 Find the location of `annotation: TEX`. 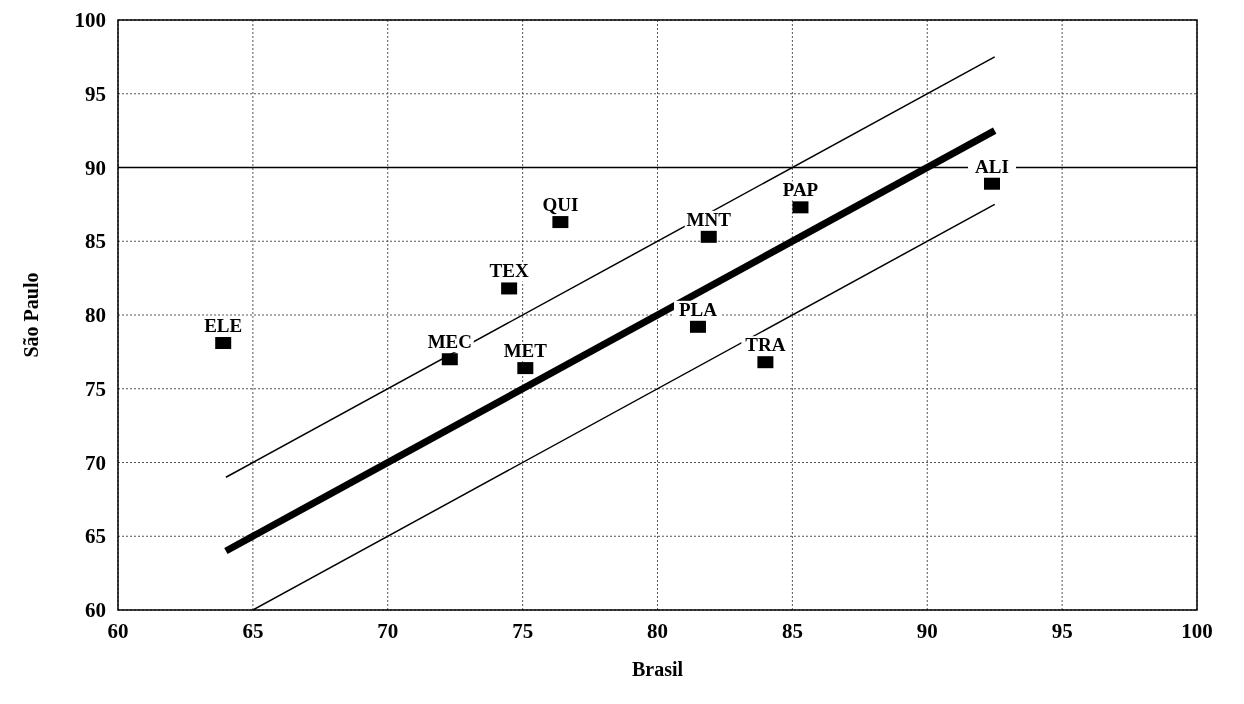

annotation: TEX is located at coordinates (509, 271).